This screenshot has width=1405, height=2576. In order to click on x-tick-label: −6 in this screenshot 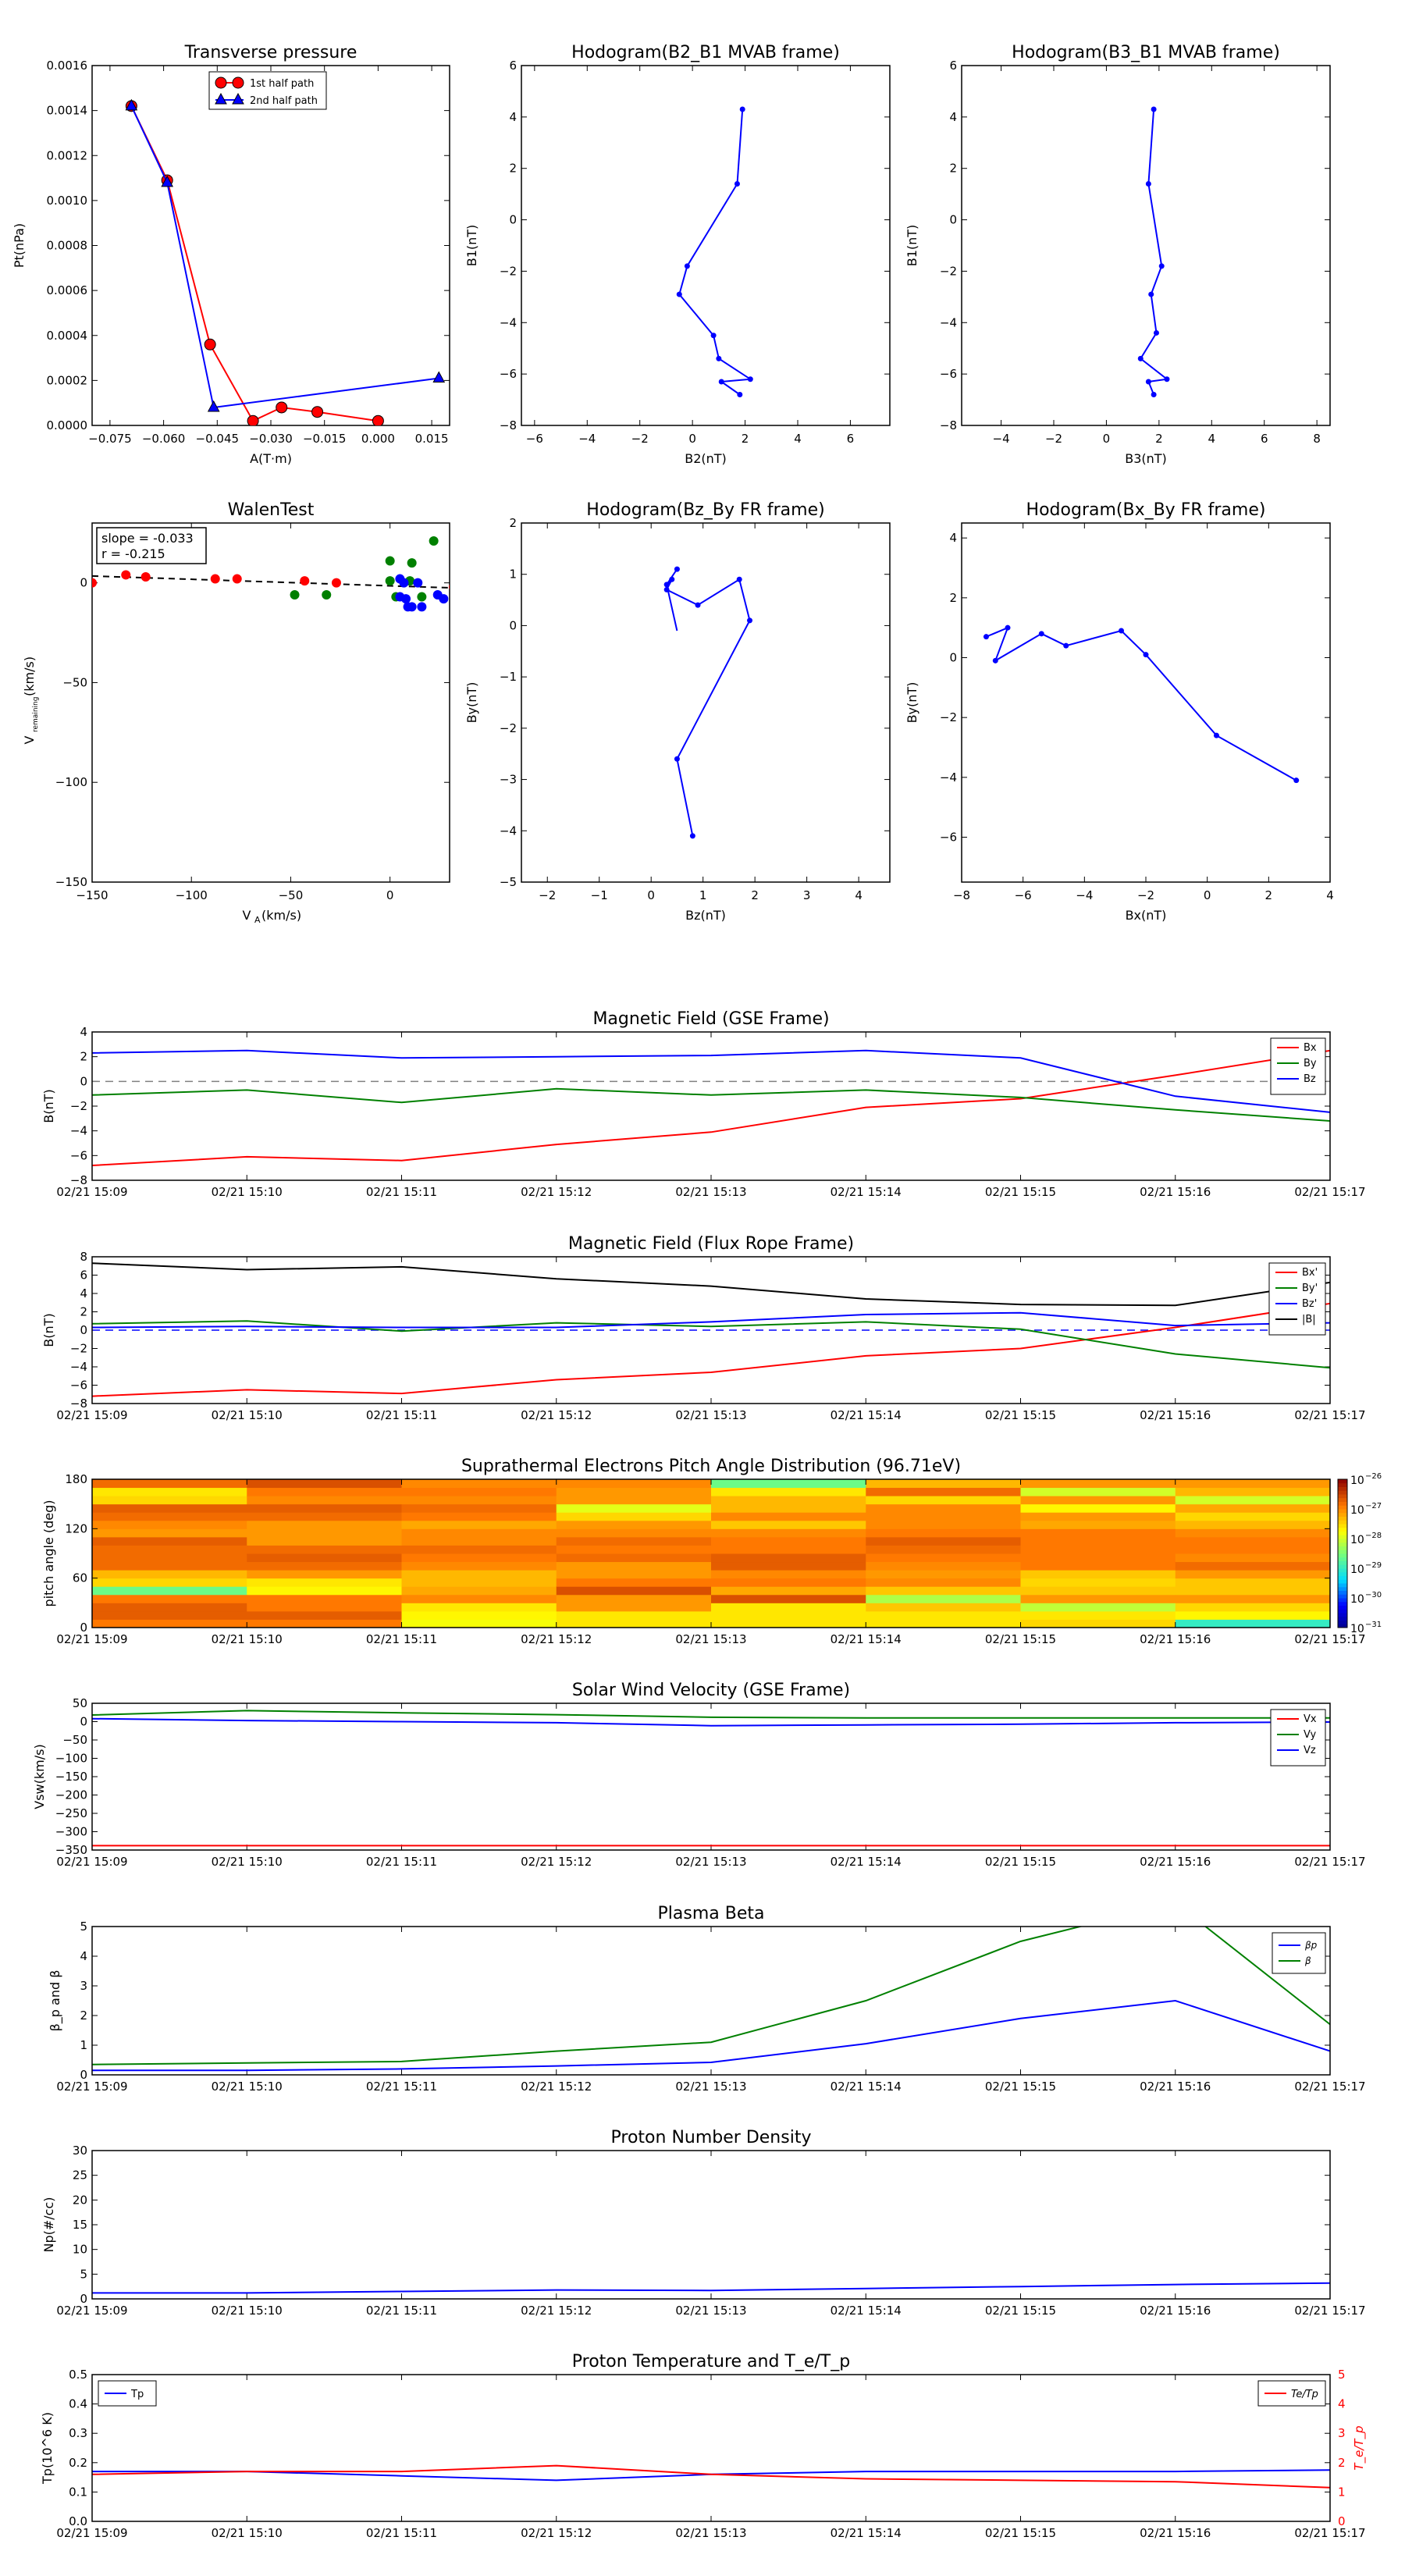, I will do `click(1024, 895)`.